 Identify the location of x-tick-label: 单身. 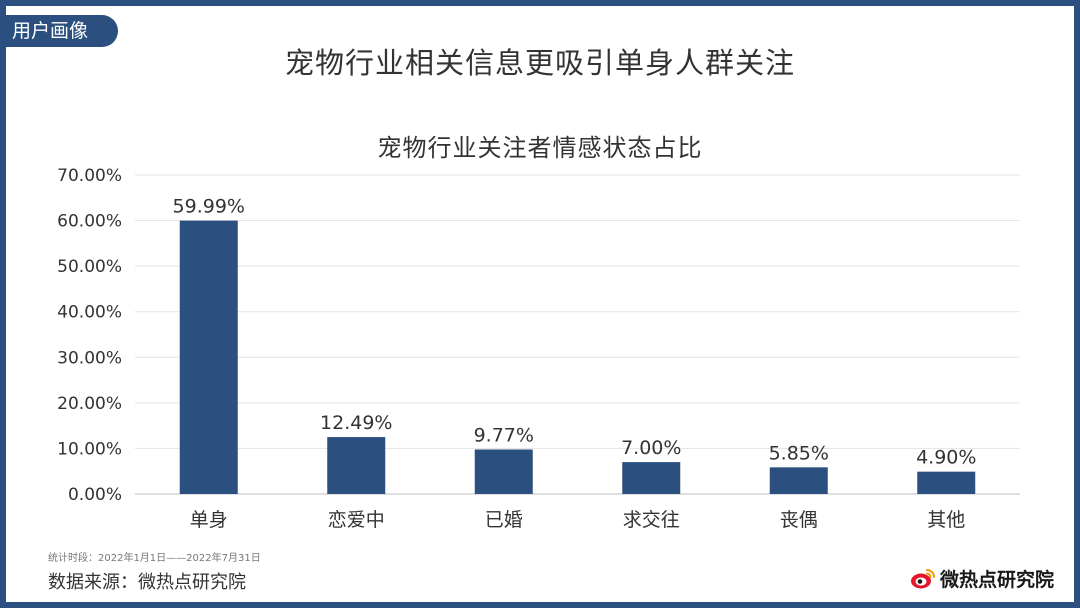
(209, 520).